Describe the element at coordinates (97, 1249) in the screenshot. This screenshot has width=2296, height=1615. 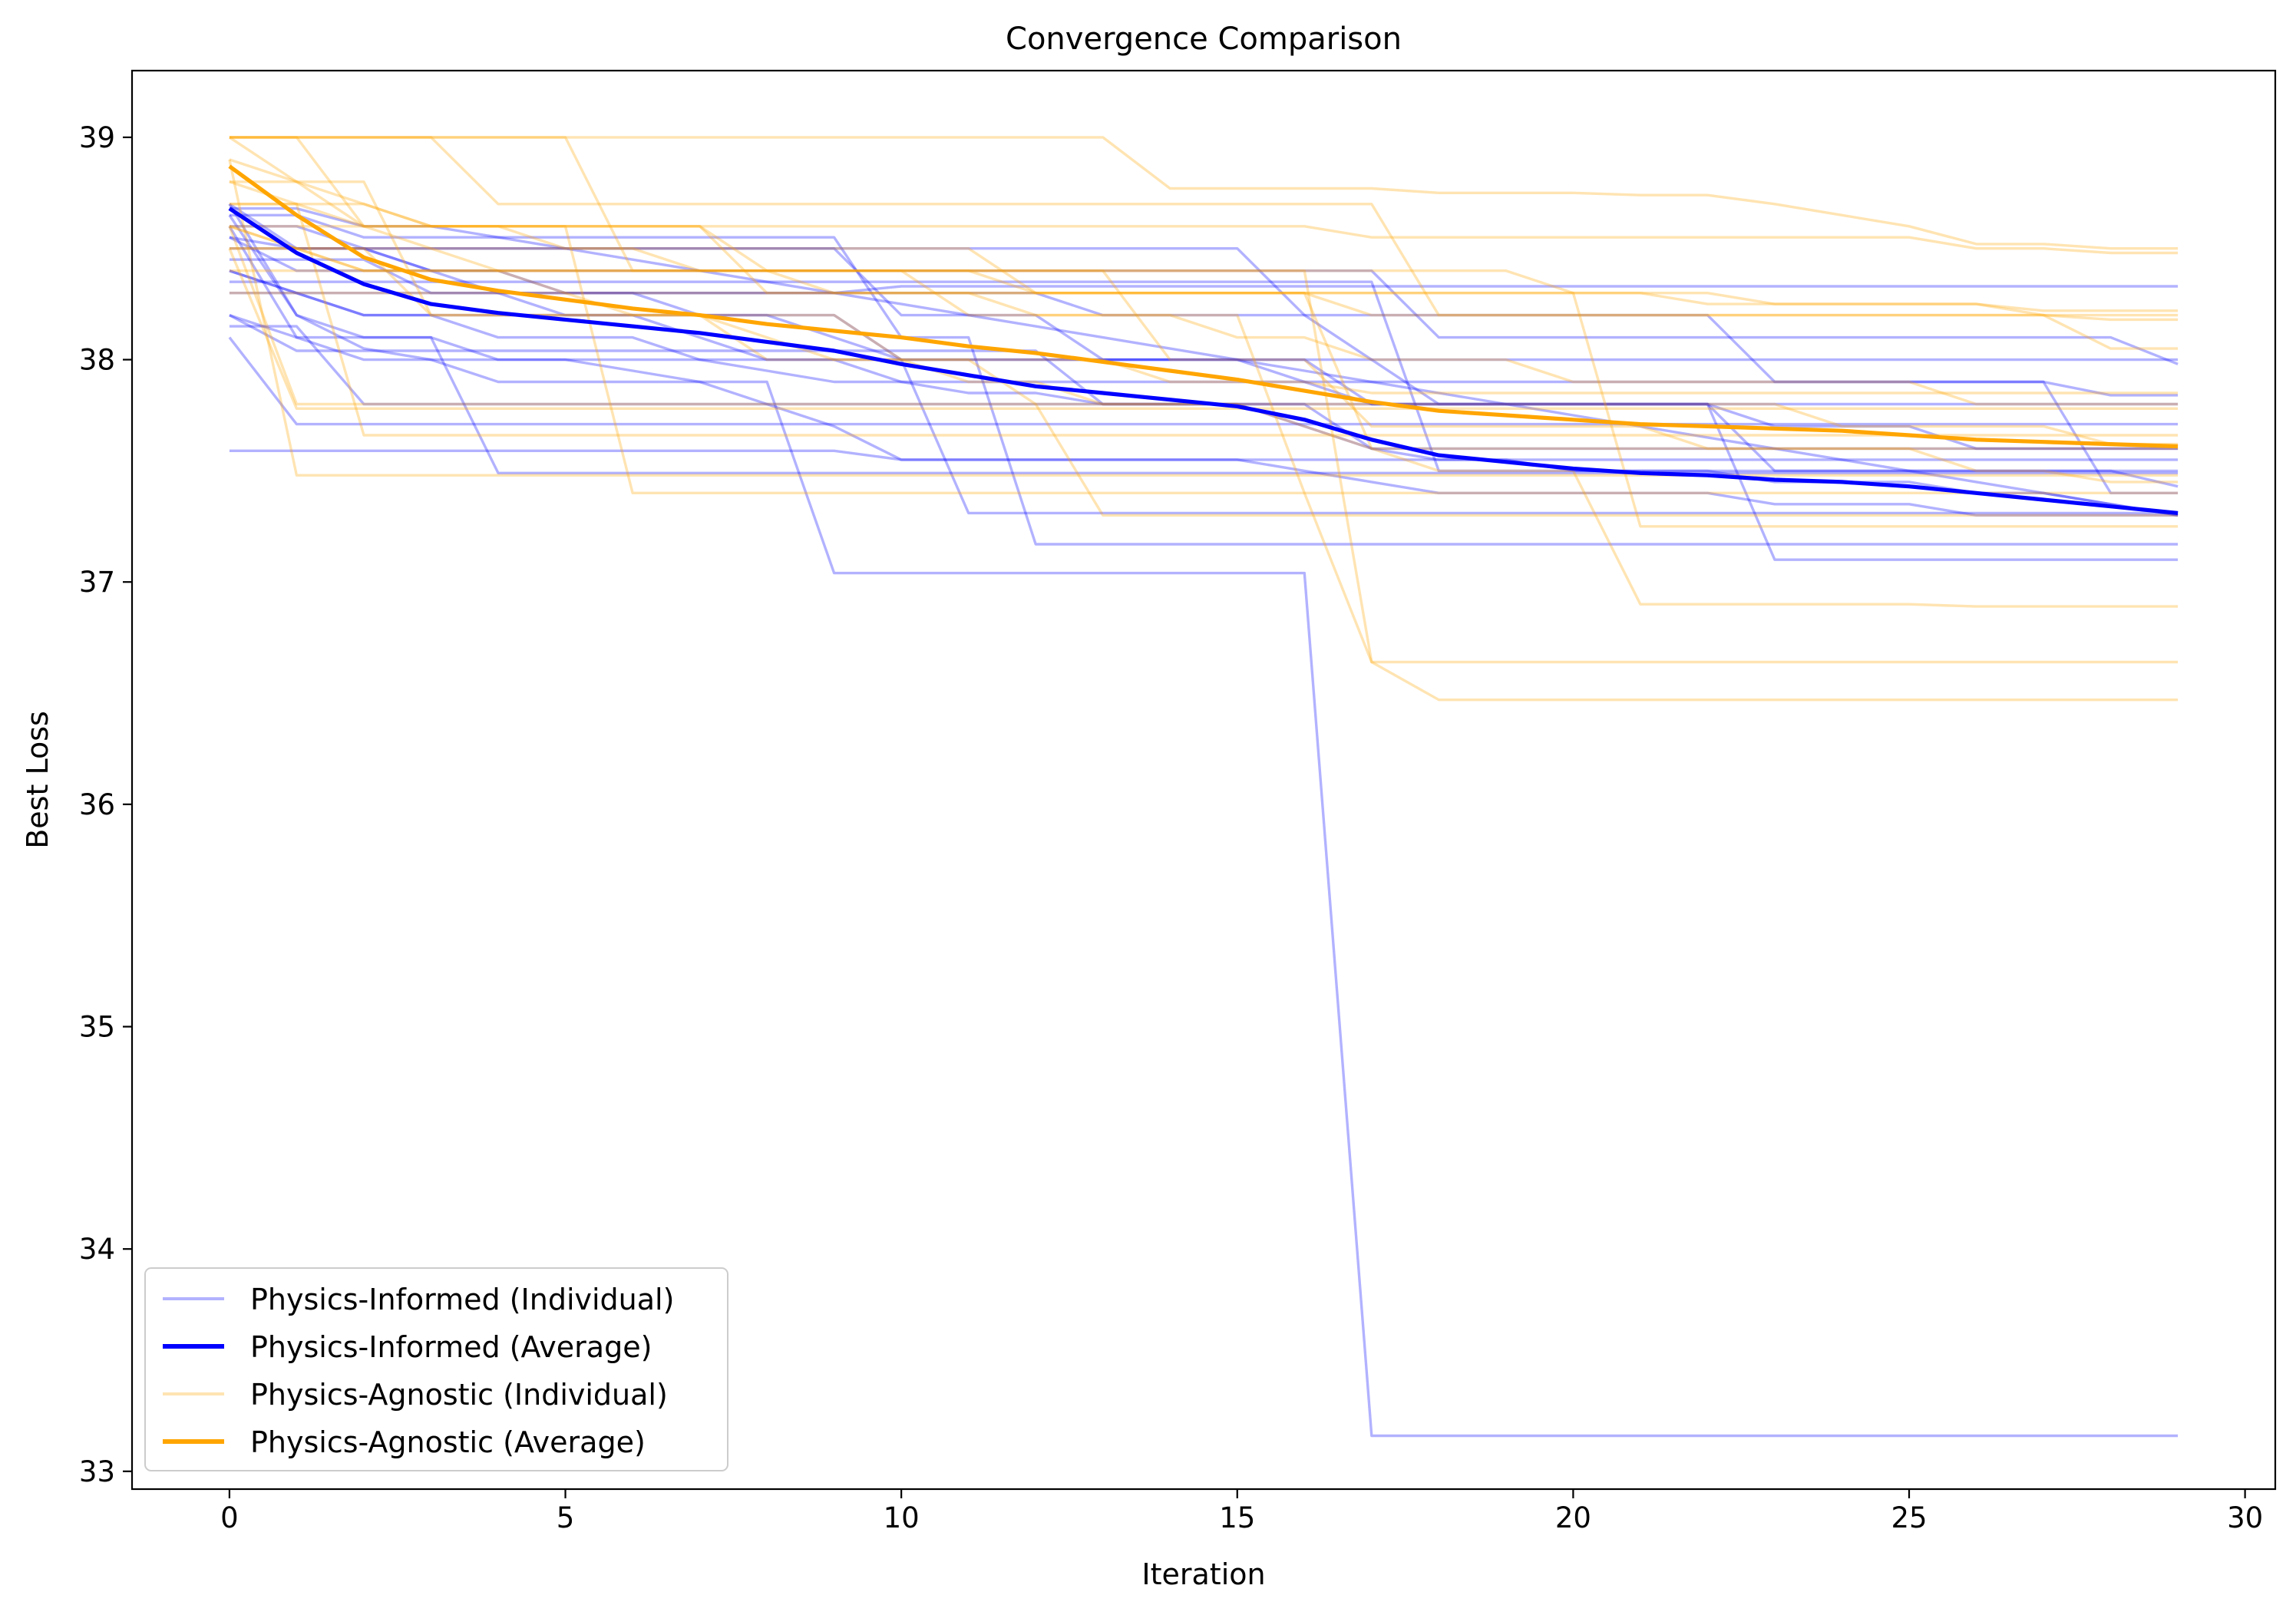
I see `y-tick-label: 34` at that location.